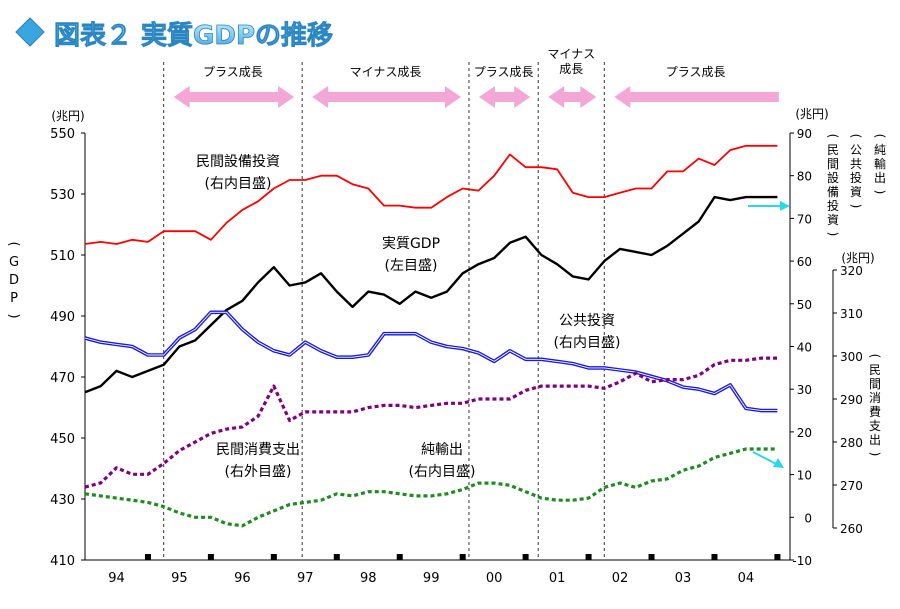  What do you see at coordinates (62, 195) in the screenshot?
I see `left-tick-label: 530` at bounding box center [62, 195].